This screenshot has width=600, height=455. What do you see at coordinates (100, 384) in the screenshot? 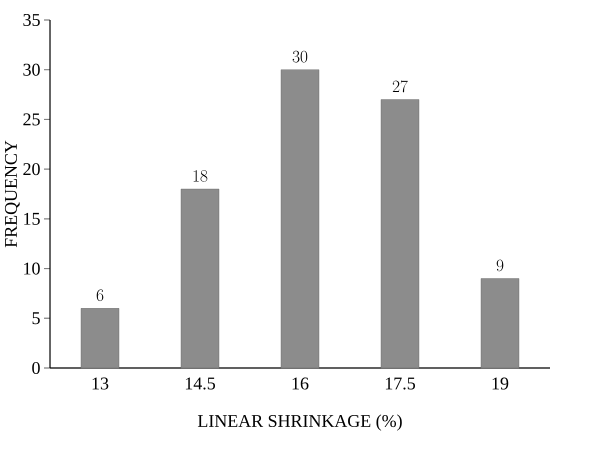
I see `x-tick-label: 13` at bounding box center [100, 384].